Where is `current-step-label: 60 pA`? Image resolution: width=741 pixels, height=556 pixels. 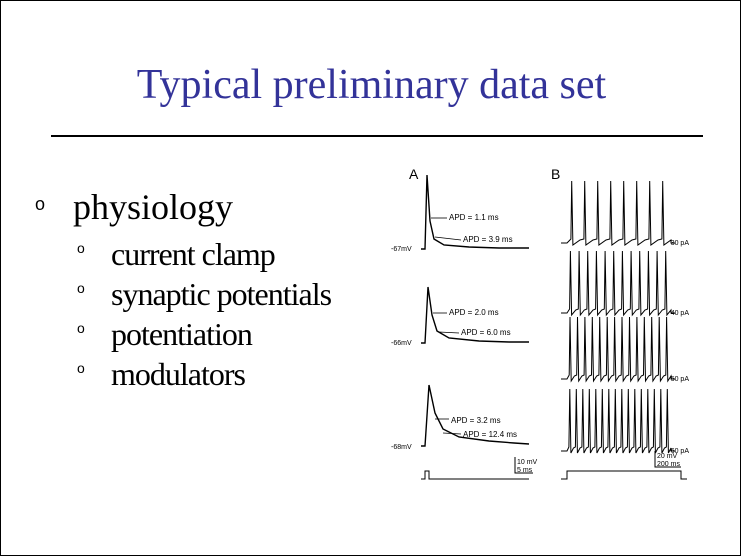 current-step-label: 60 pA is located at coordinates (680, 451).